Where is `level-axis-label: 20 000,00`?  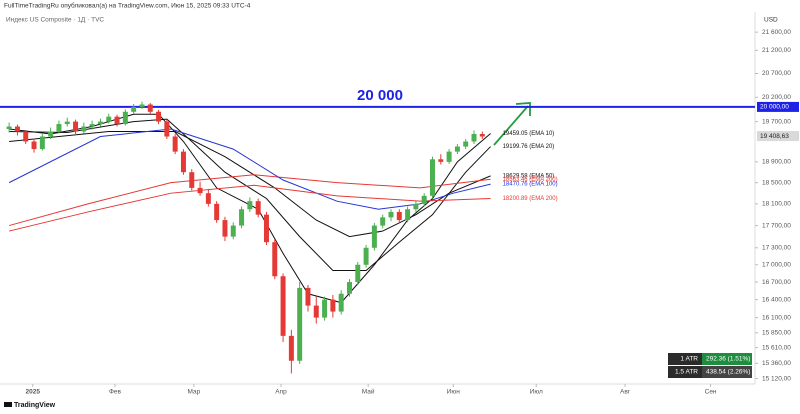
level-axis-label: 20 000,00 is located at coordinates (774, 107).